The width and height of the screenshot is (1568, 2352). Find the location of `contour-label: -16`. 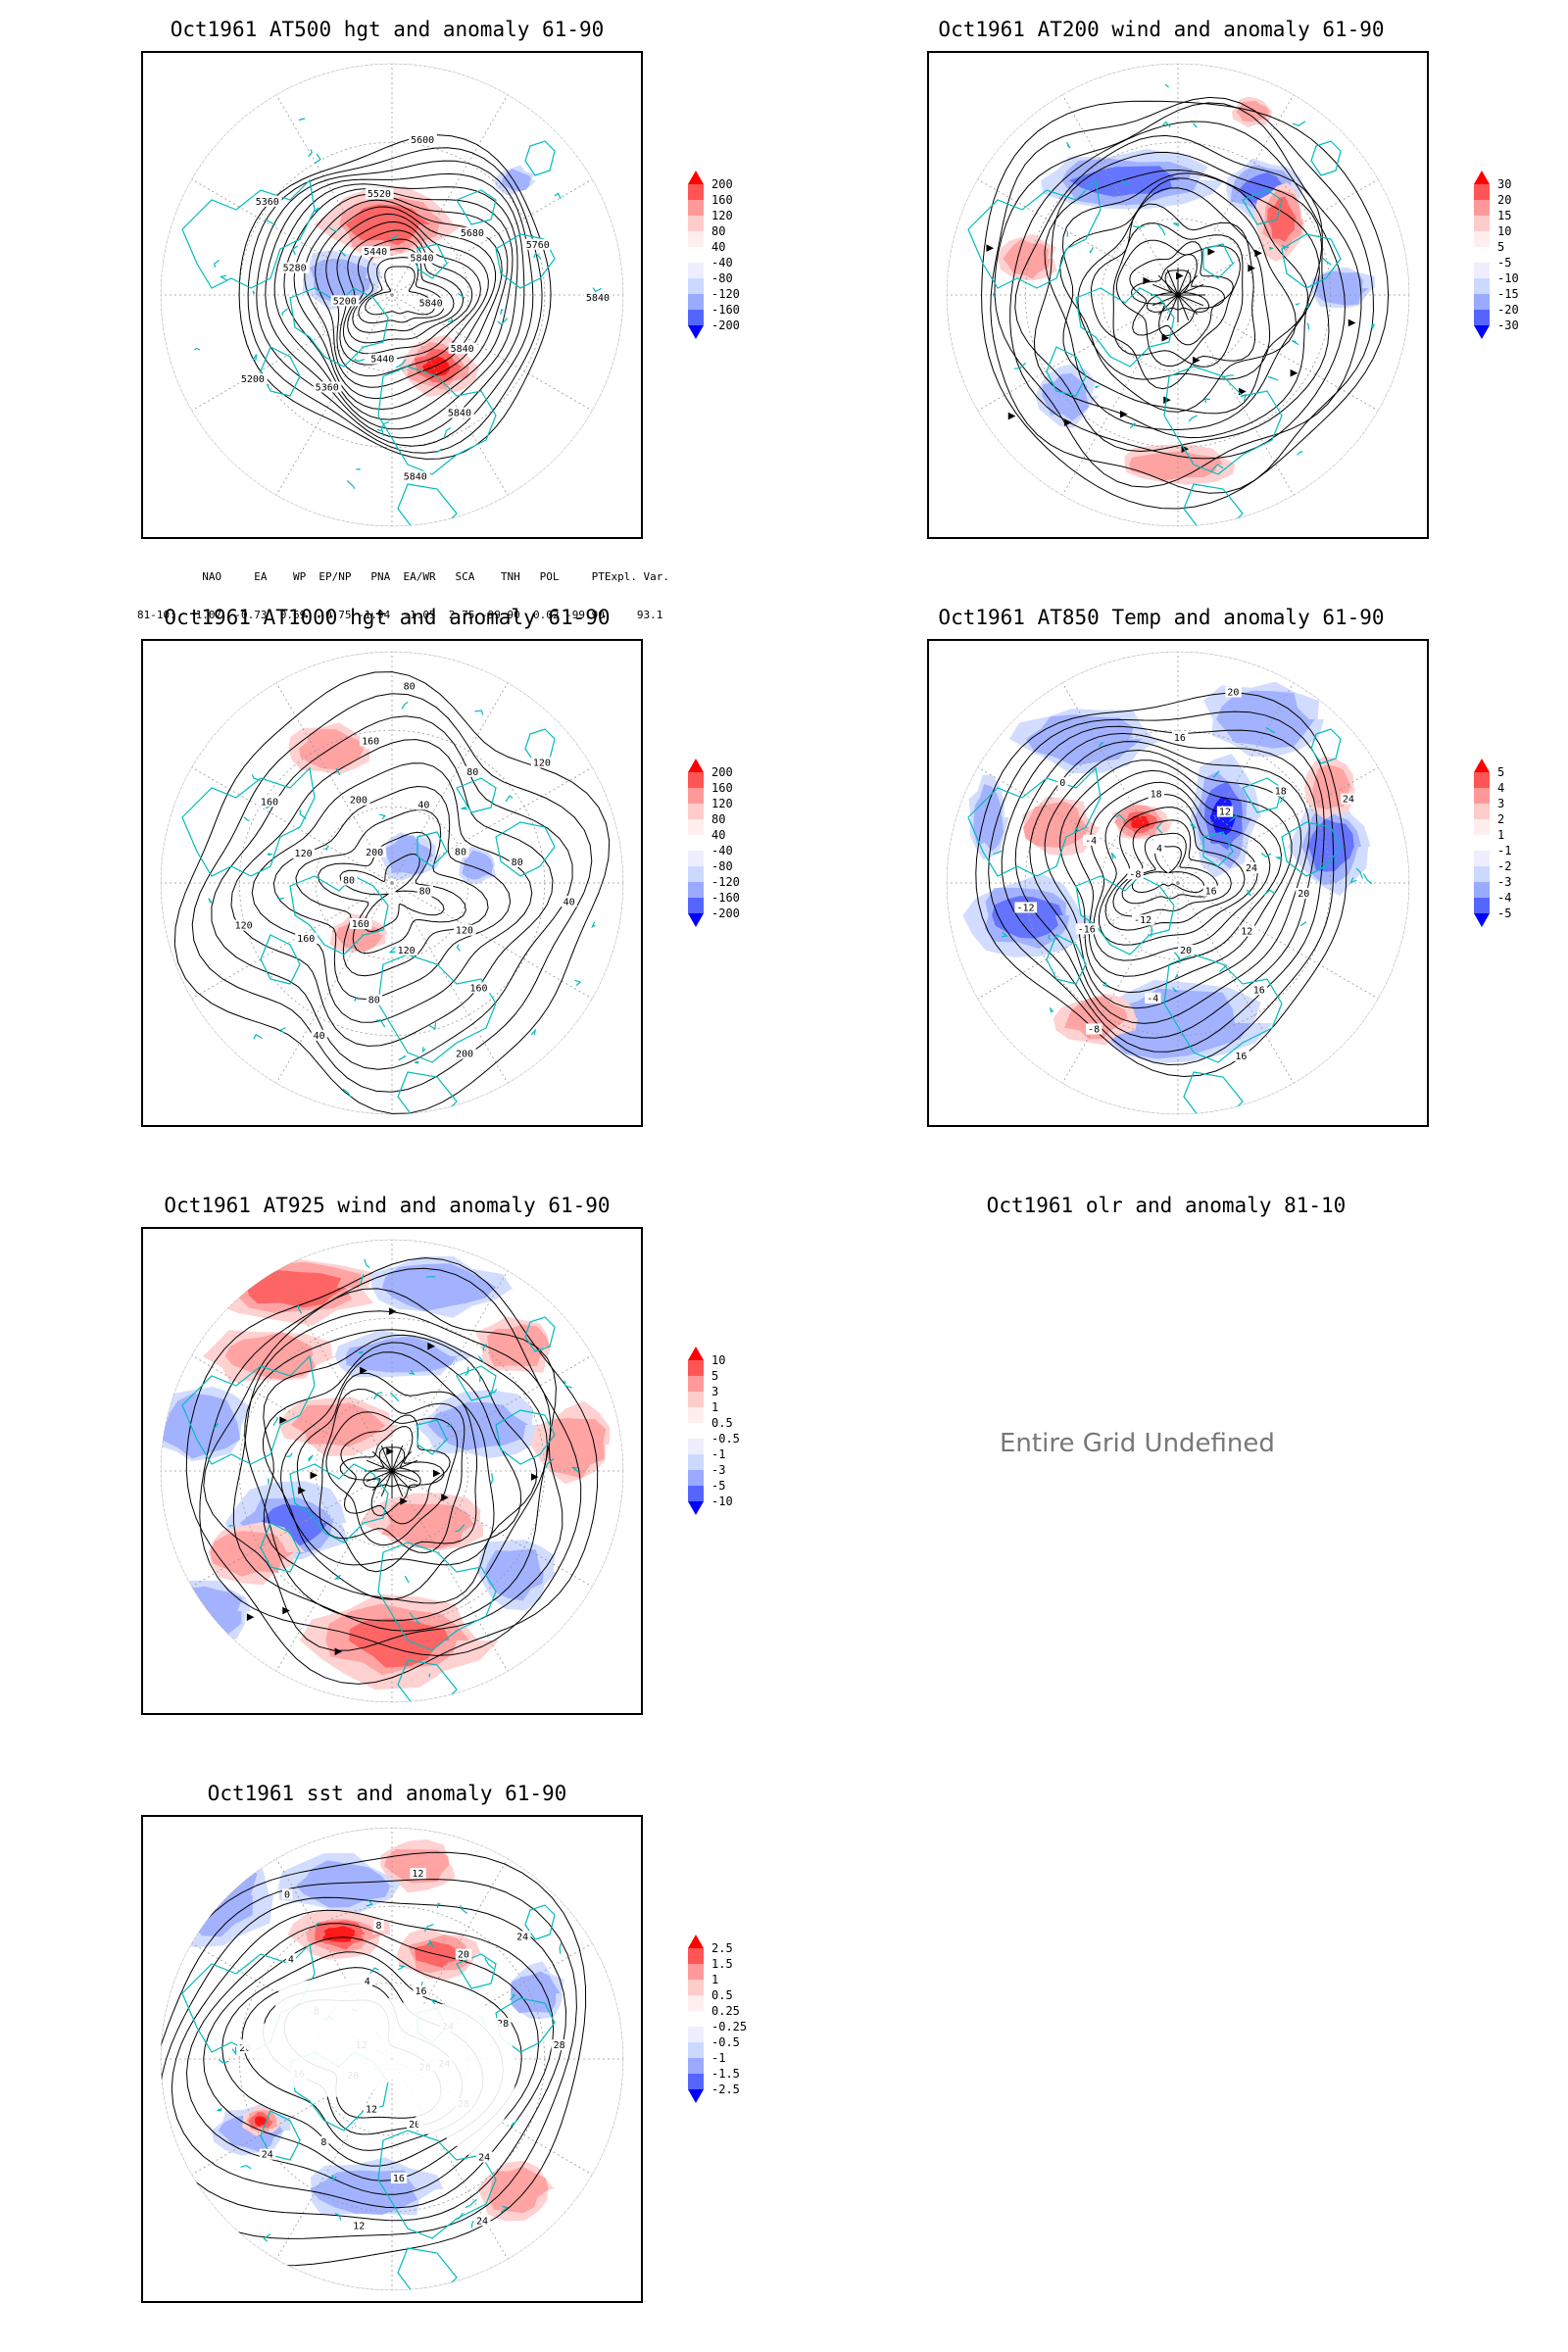

contour-label: -16 is located at coordinates (1087, 929).